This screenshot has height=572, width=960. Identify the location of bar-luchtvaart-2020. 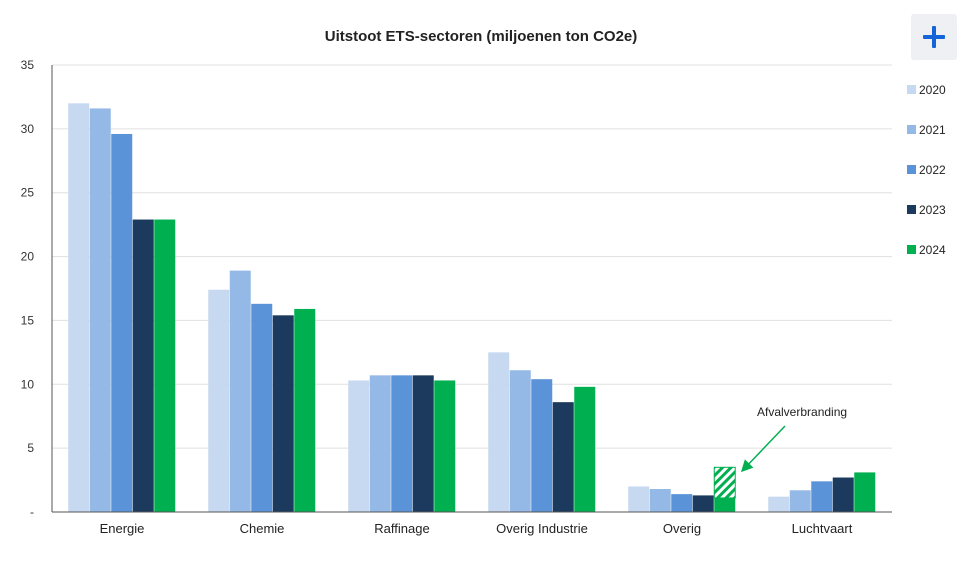
(779, 504).